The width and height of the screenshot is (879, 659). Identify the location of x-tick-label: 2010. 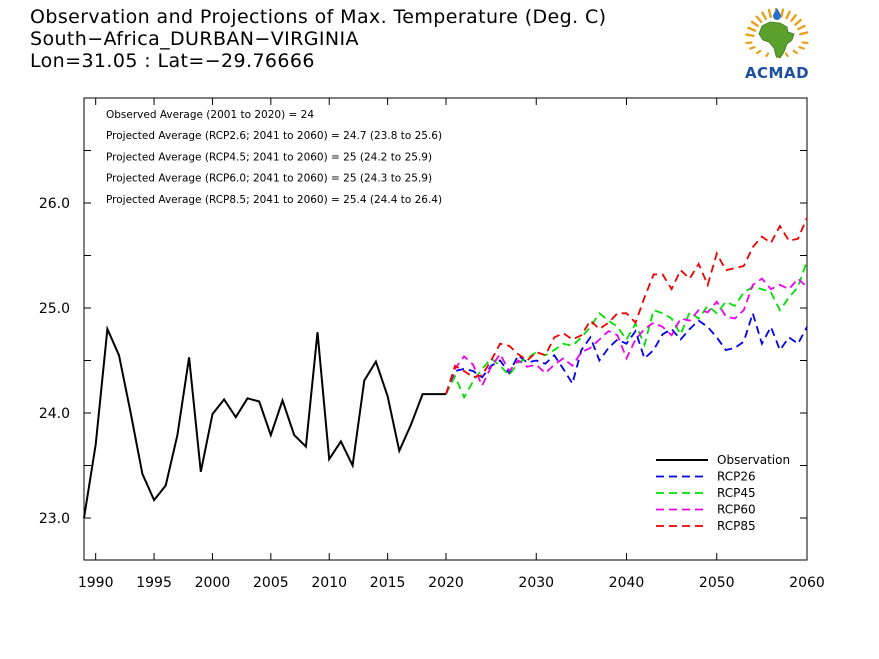
(329, 583).